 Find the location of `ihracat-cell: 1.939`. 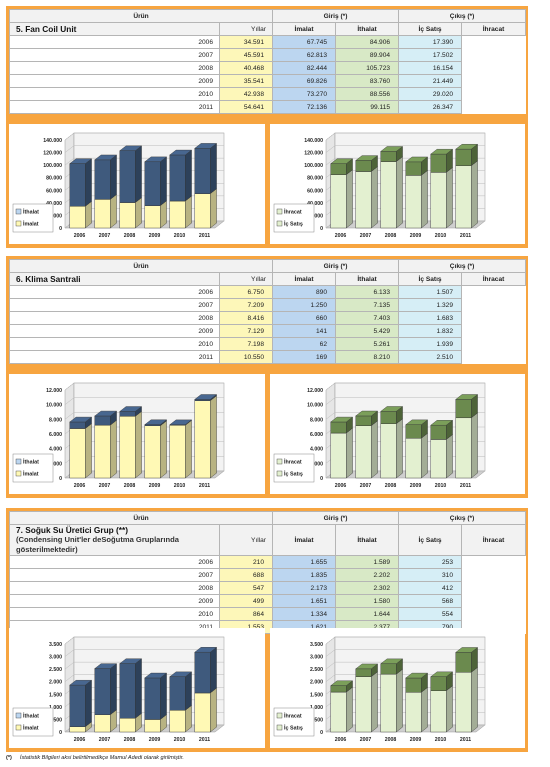

ihracat-cell: 1.939 is located at coordinates (430, 344).